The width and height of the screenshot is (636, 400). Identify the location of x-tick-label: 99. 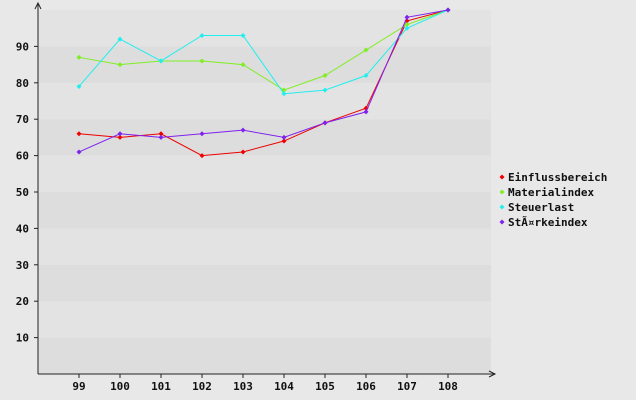
(78, 386).